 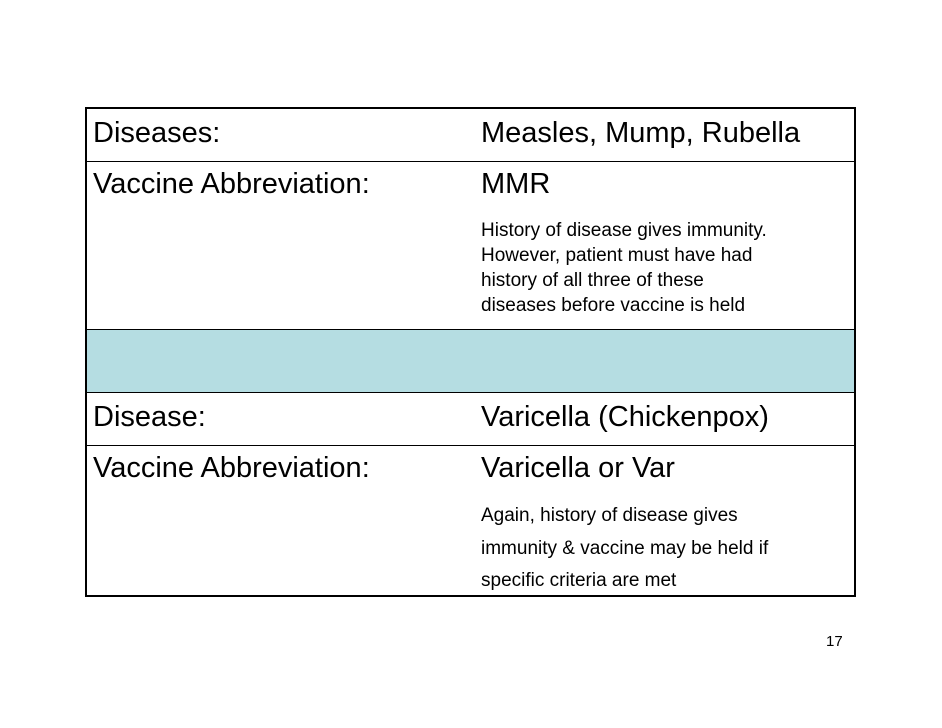 I want to click on varicella-abbreviation-label: Vaccine Abbreviation:, so click(x=231, y=468).